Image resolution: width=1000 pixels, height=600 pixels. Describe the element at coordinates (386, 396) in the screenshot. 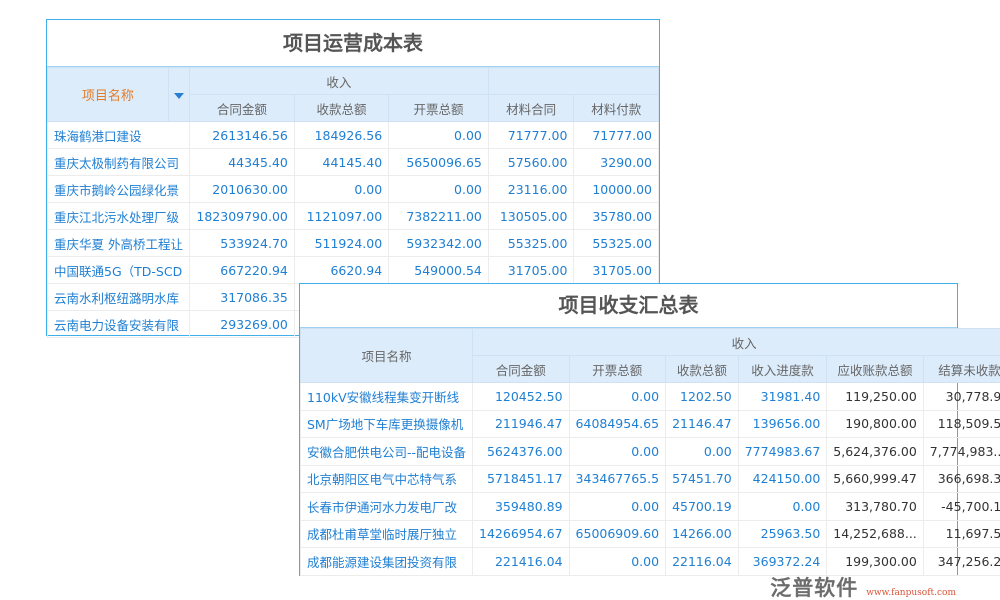

I see `project-name-link: 110kV安徽线程集变开断线` at that location.